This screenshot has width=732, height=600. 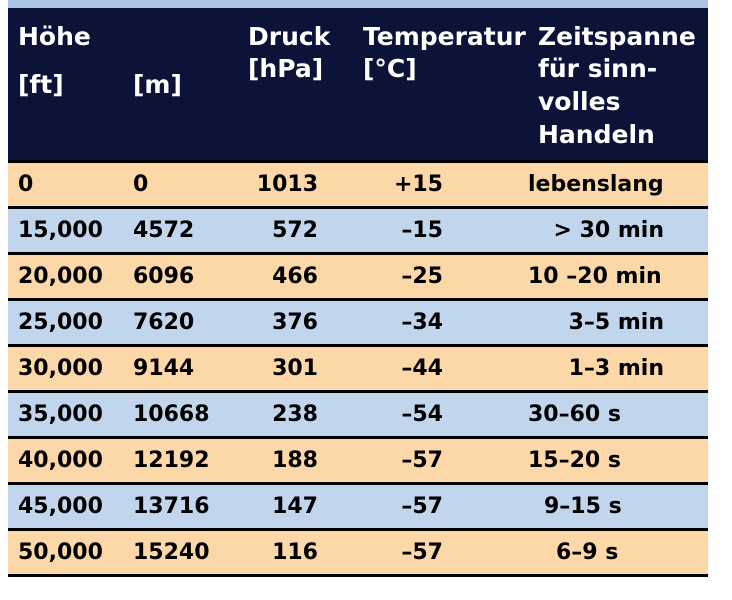 I want to click on cell-zeitspanne: 9–15 s, so click(x=583, y=506).